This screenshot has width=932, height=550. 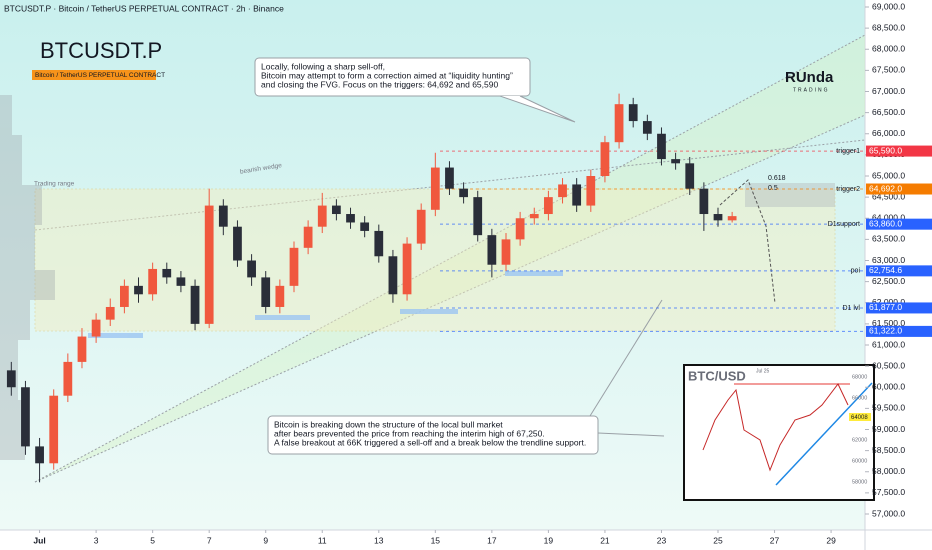 What do you see at coordinates (888, 133) in the screenshot?
I see `y-tick-label: 66,000.0` at bounding box center [888, 133].